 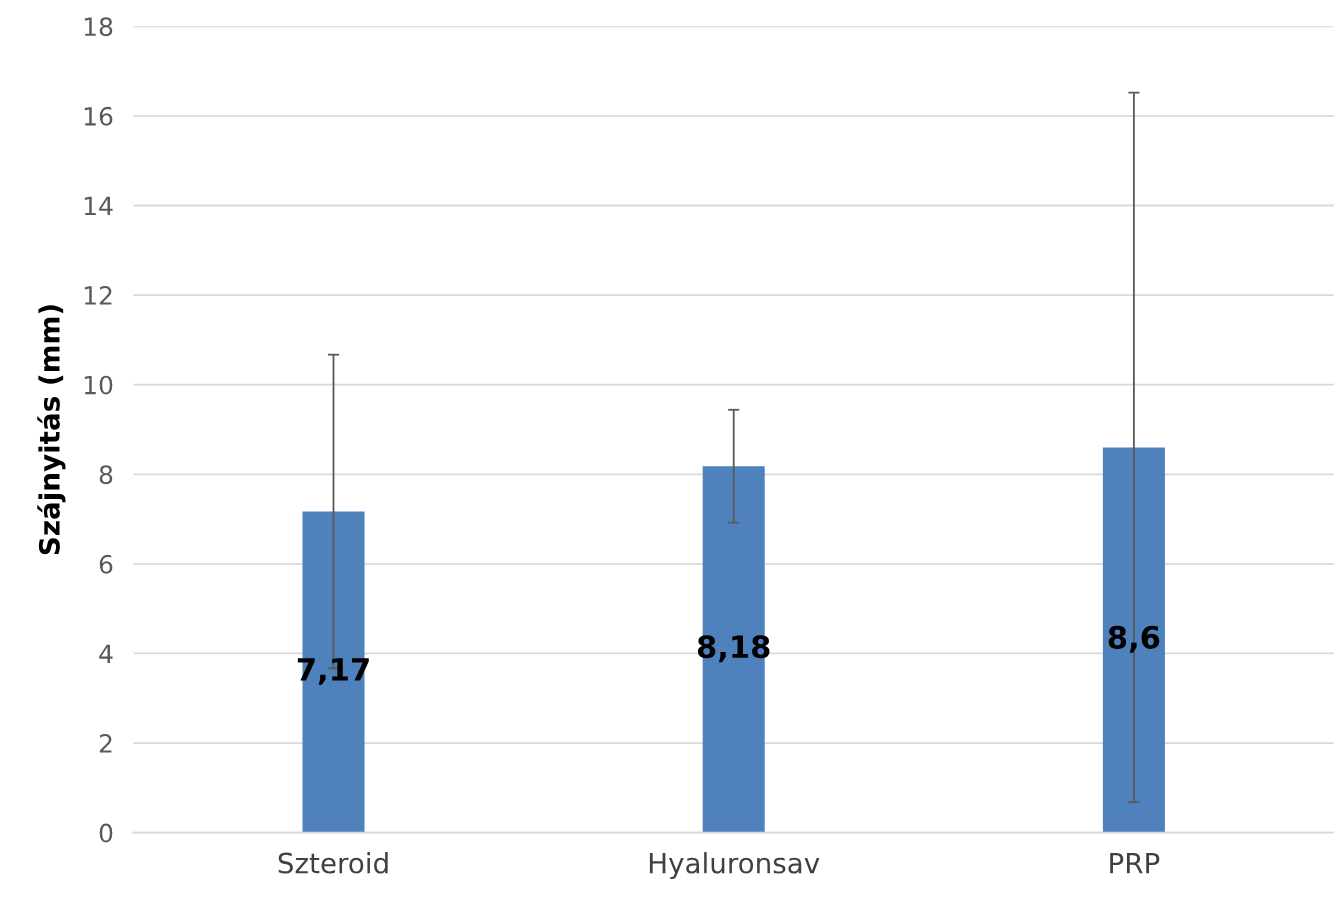 I want to click on data-label: 8,6, so click(x=1134, y=639).